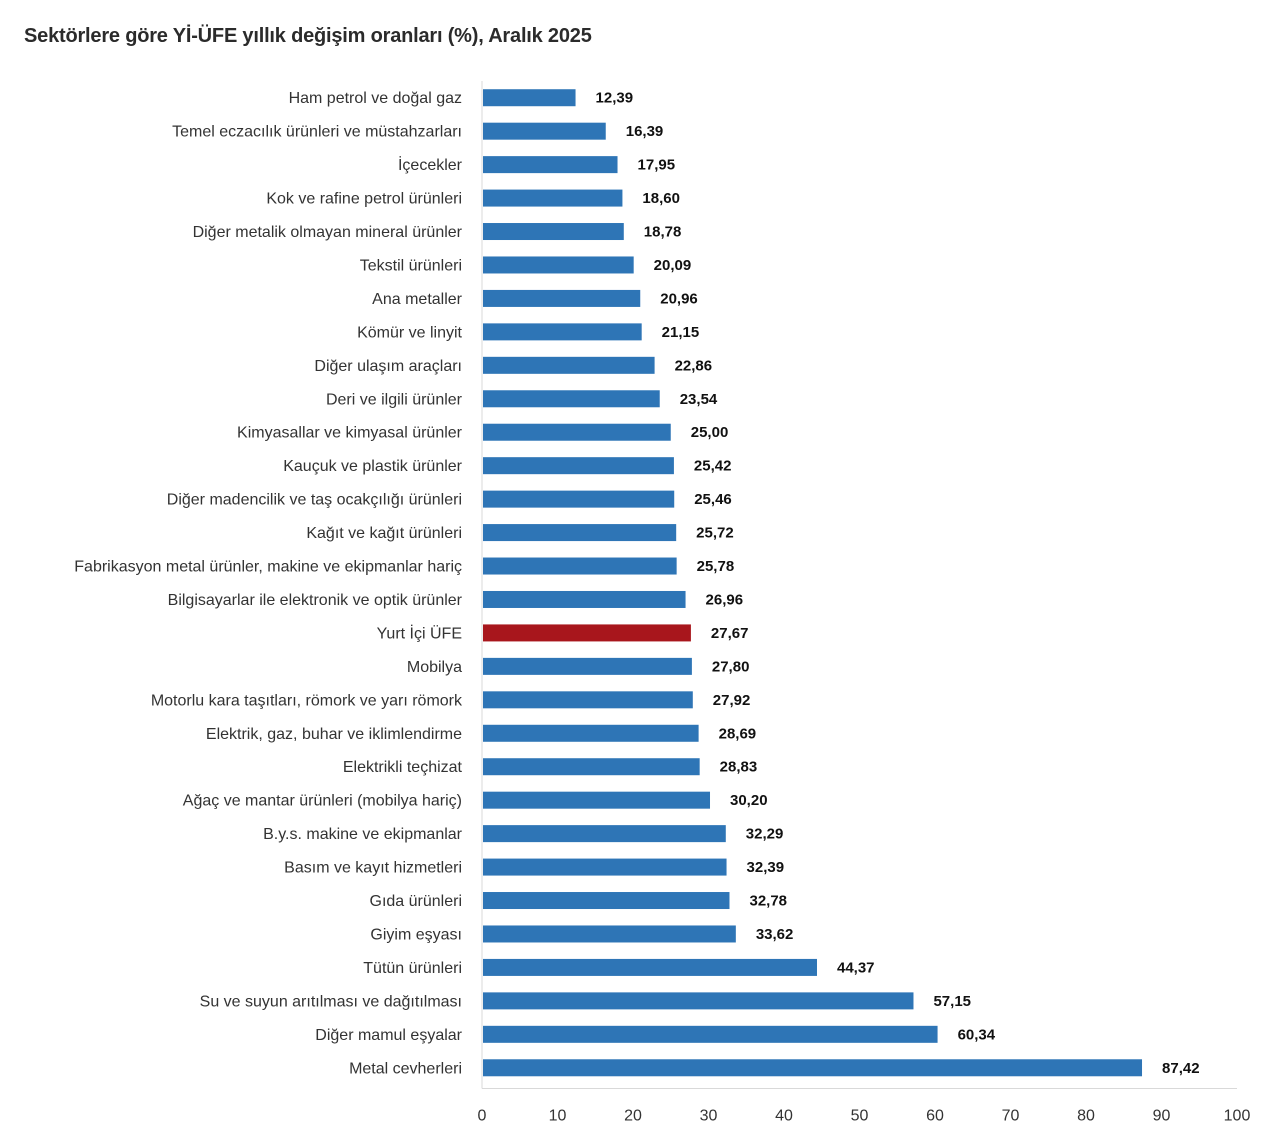 This screenshot has width=1280, height=1146. What do you see at coordinates (384, 533) in the screenshot?
I see `category-label: Kağıt ve kağıt ürünleri` at bounding box center [384, 533].